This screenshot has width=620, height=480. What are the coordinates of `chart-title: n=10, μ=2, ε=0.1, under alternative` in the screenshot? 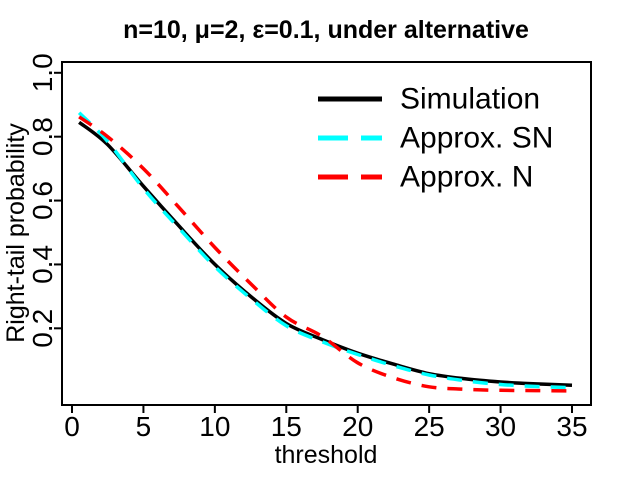 It's located at (326, 30).